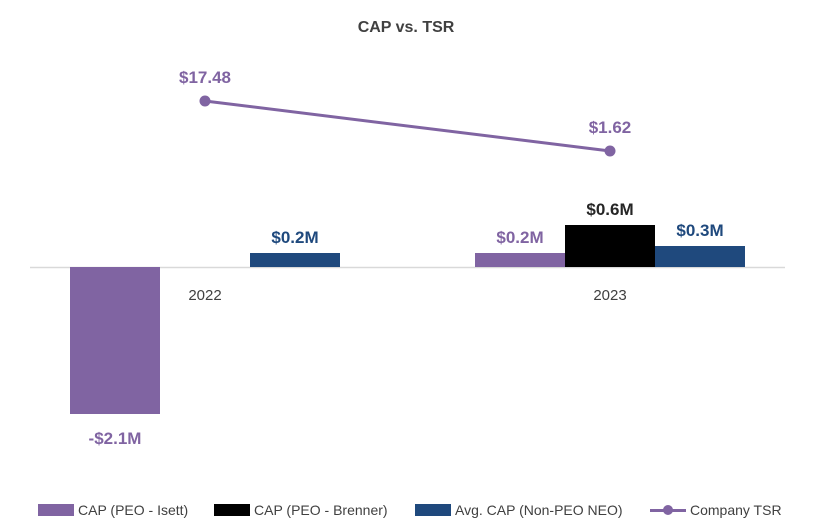  I want to click on tsr-line, so click(407, 126).